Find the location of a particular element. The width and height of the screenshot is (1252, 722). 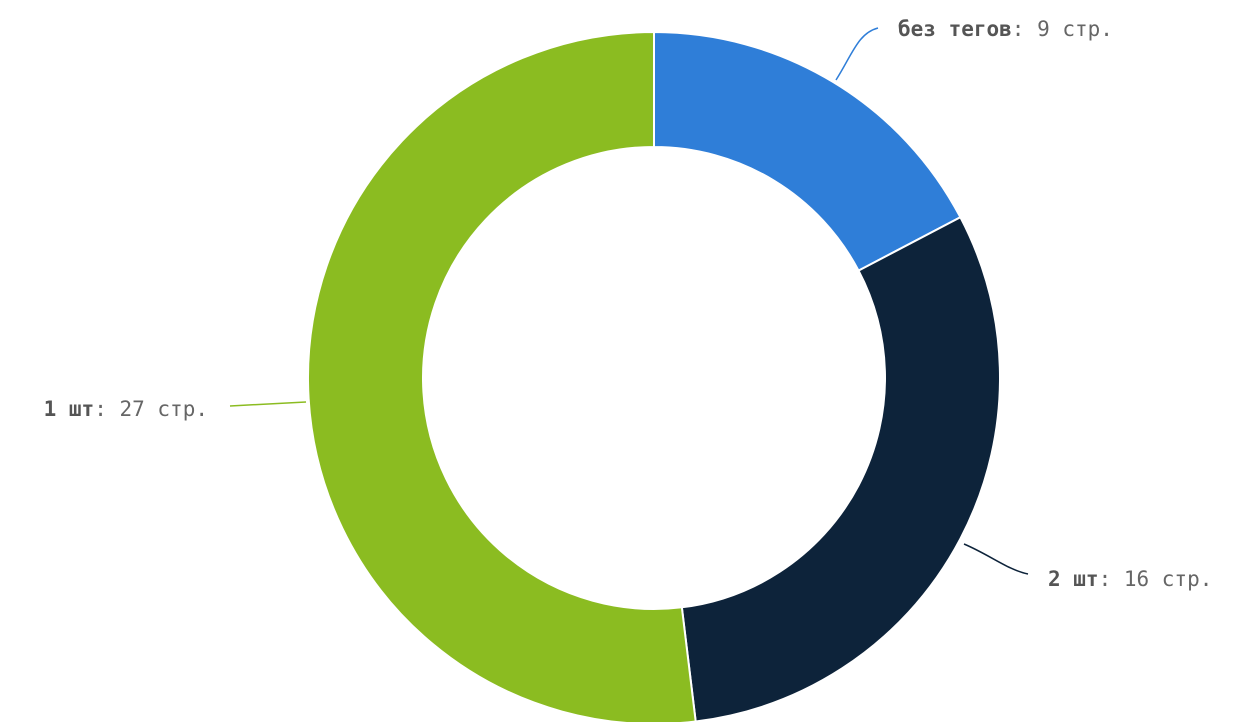

data-label-name: без тегов is located at coordinates (955, 29).